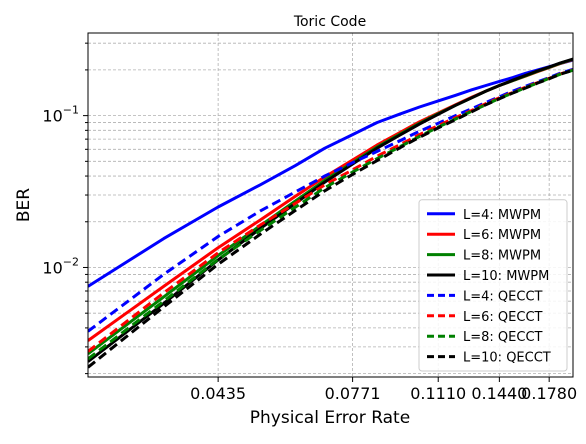 The width and height of the screenshot is (586, 444). What do you see at coordinates (329, 22) in the screenshot?
I see `chart-title: Toric Code` at bounding box center [329, 22].